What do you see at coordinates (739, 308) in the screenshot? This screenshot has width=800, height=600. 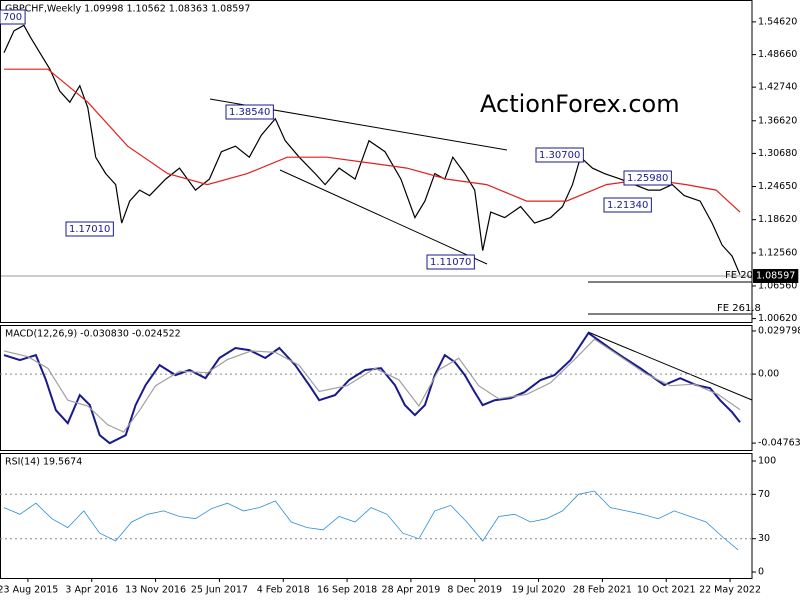 I see `annotation: FE 261.8` at bounding box center [739, 308].